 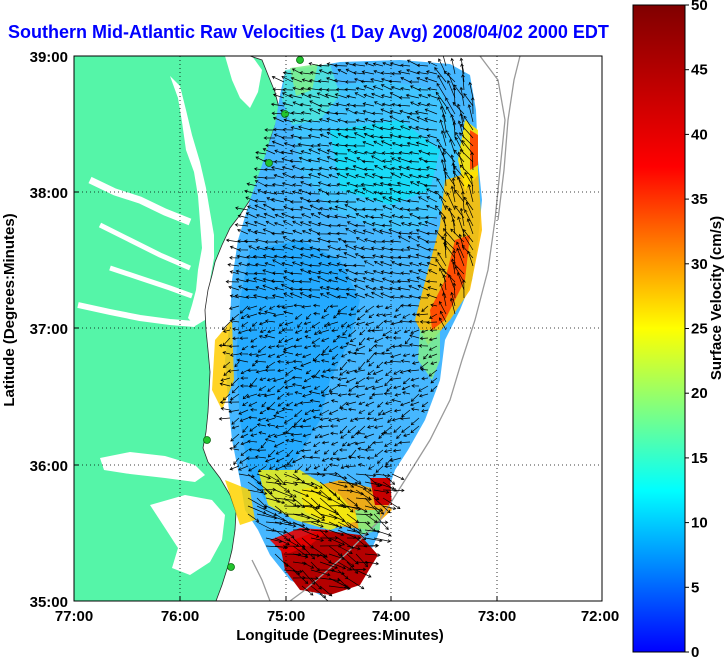 I want to click on colorbar-tick-label: 45, so click(x=699, y=70).